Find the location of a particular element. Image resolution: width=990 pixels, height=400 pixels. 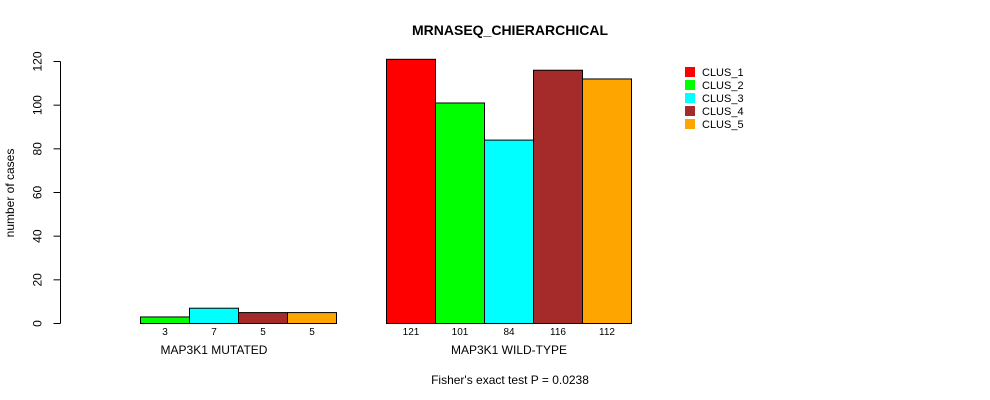

count-label: 101 is located at coordinates (460, 332).